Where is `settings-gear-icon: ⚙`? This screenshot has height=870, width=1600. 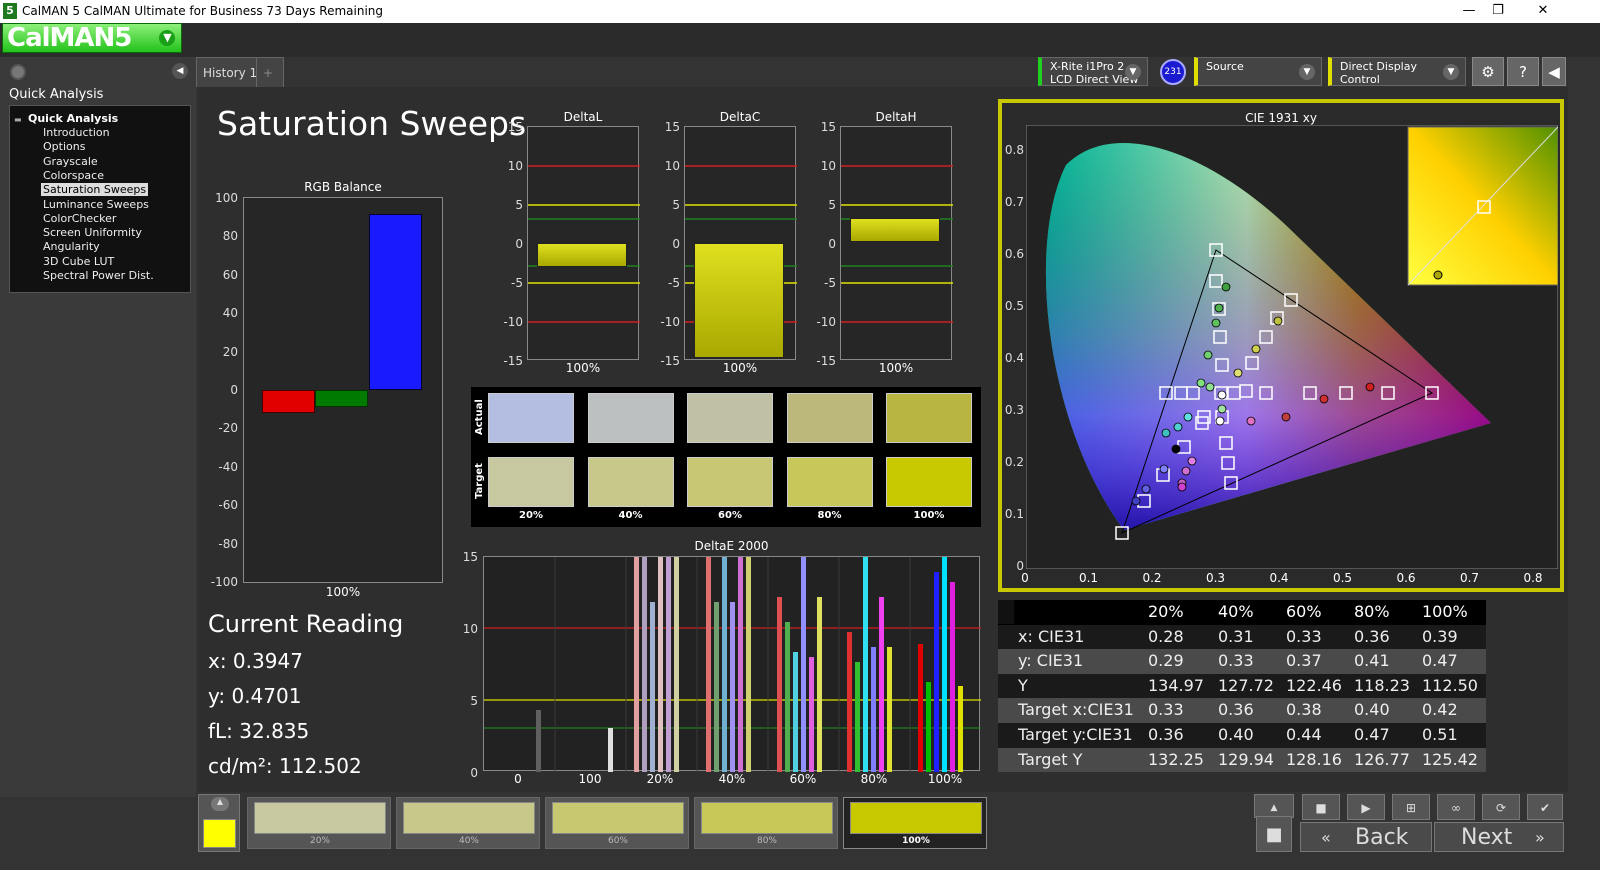 settings-gear-icon: ⚙ is located at coordinates (1488, 71).